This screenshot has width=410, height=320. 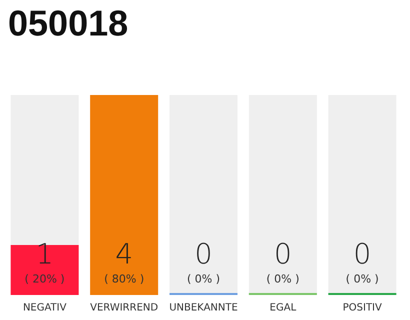 I want to click on x-tick-label: POSITIV, so click(x=362, y=308).